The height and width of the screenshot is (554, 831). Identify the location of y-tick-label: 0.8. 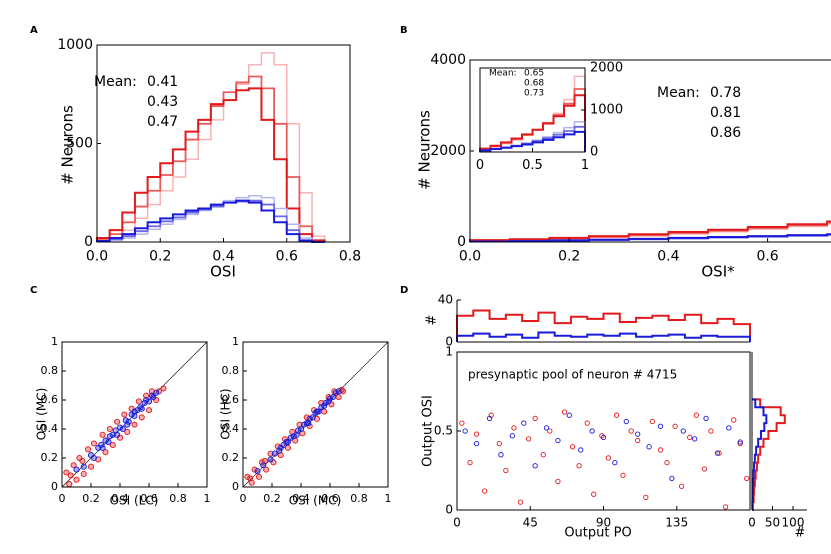
(50, 370).